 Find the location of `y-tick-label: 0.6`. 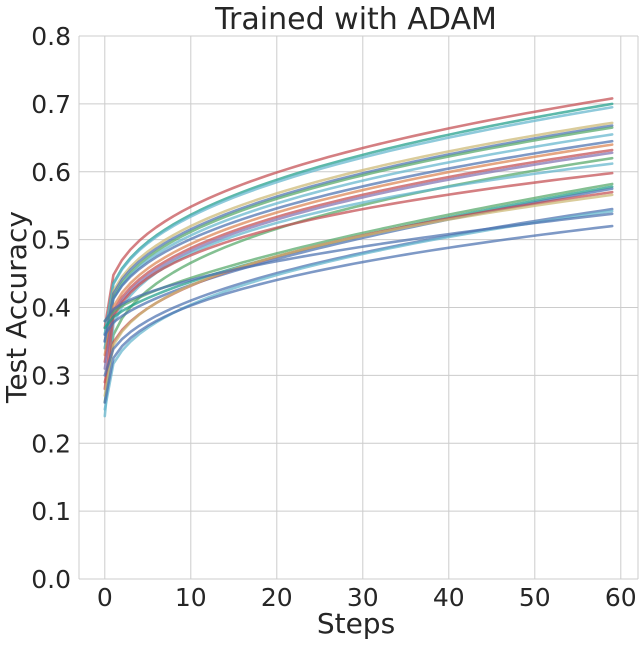

y-tick-label: 0.6 is located at coordinates (51, 172).